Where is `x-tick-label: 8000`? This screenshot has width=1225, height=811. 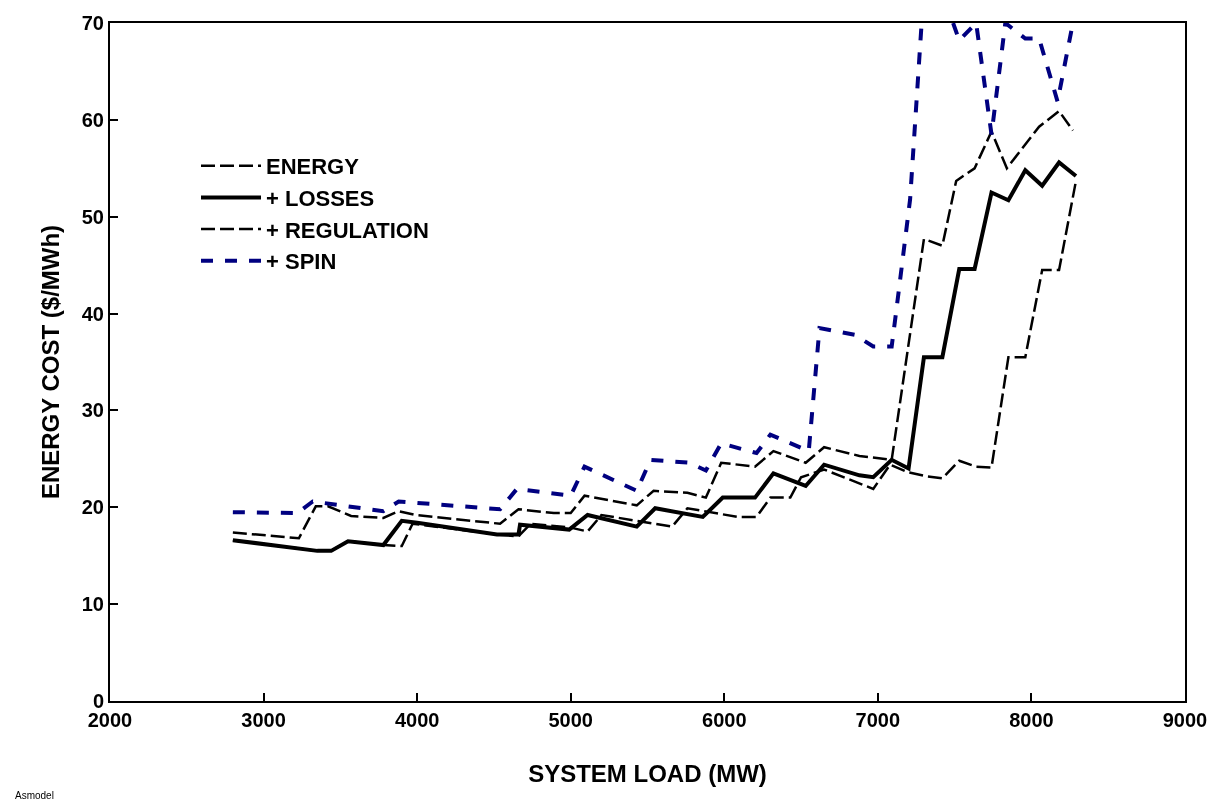
x-tick-label: 8000 is located at coordinates (1031, 720).